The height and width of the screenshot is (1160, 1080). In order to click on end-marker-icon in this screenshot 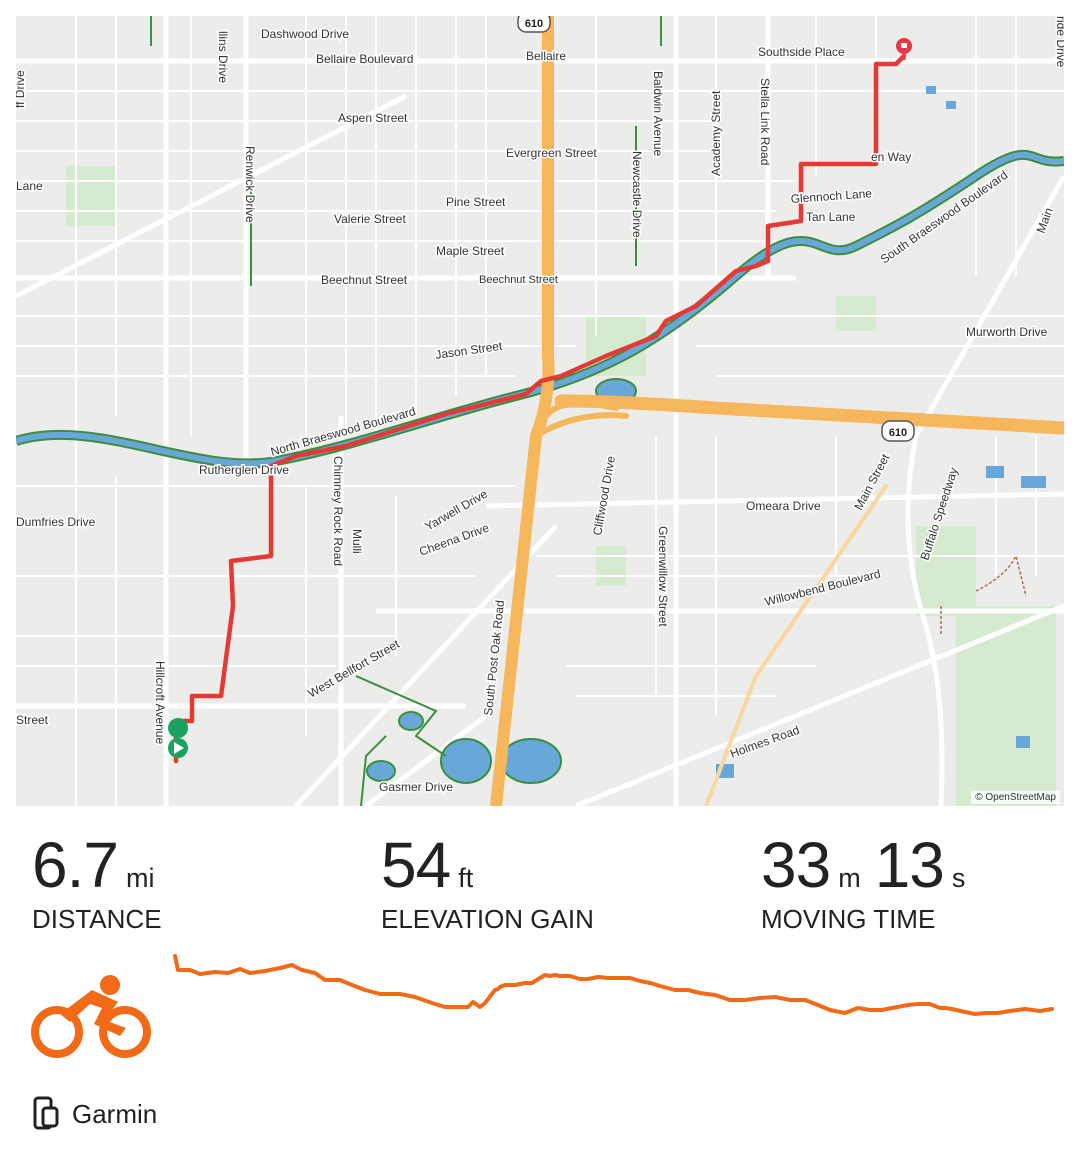, I will do `click(904, 49)`.